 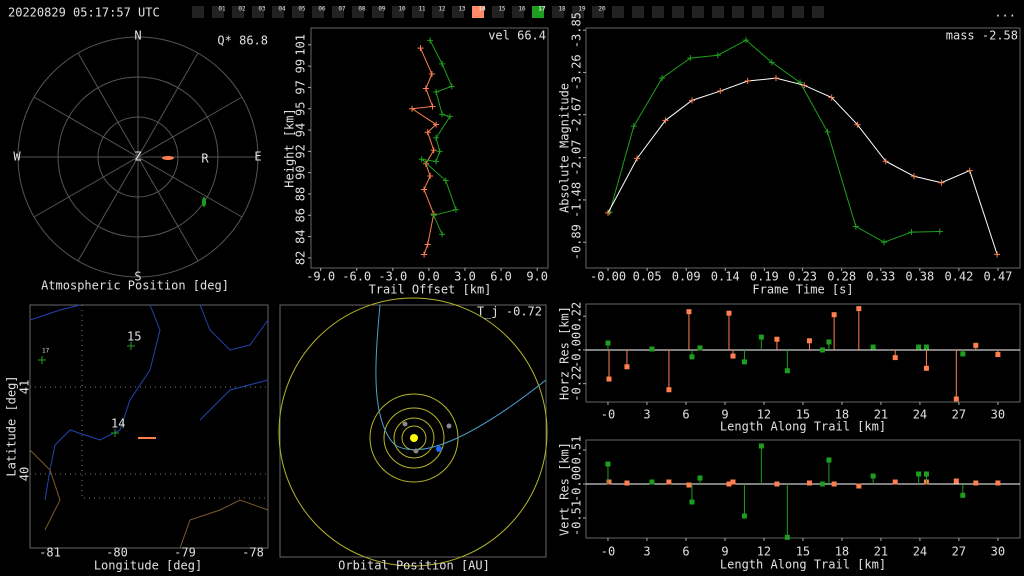 I want to click on zenith-label: Z, so click(x=137, y=157).